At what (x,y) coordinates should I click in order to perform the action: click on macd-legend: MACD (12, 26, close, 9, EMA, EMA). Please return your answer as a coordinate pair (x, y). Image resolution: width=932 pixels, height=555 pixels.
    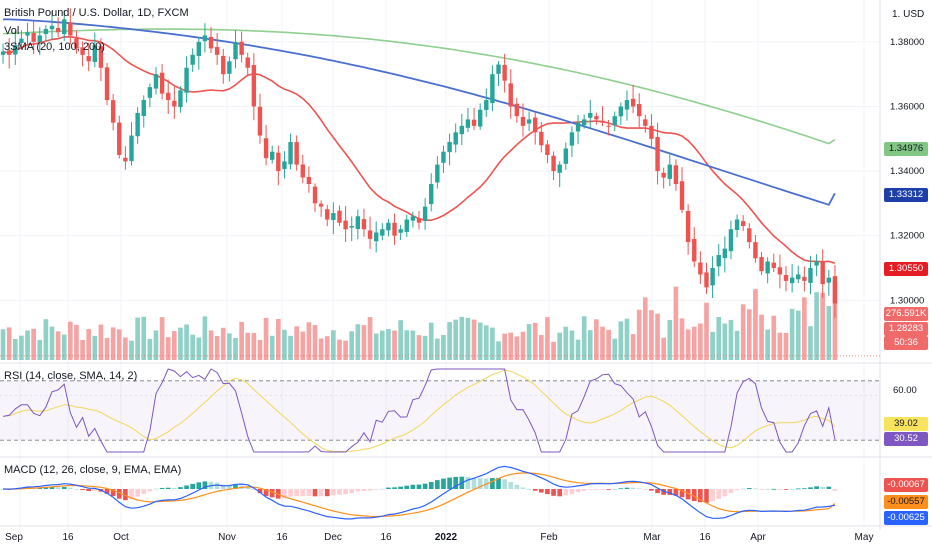
    Looking at the image, I should click on (93, 470).